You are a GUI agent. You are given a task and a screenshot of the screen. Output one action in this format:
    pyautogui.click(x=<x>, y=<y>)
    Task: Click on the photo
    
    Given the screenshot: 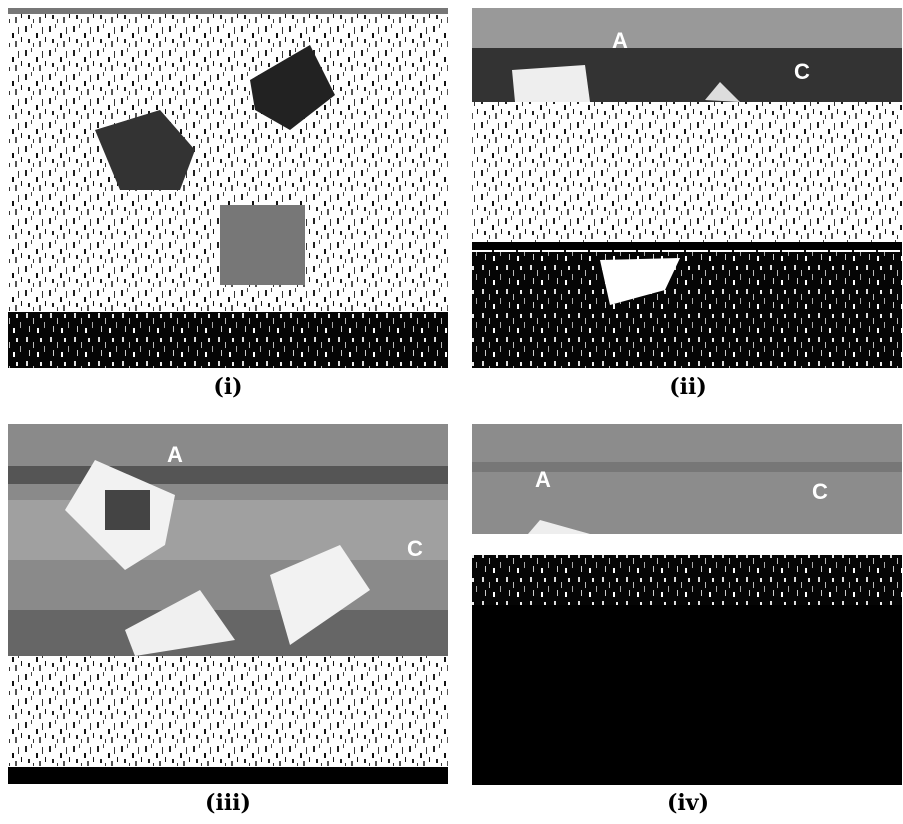 What is the action you would take?
    pyautogui.click(x=687, y=479)
    